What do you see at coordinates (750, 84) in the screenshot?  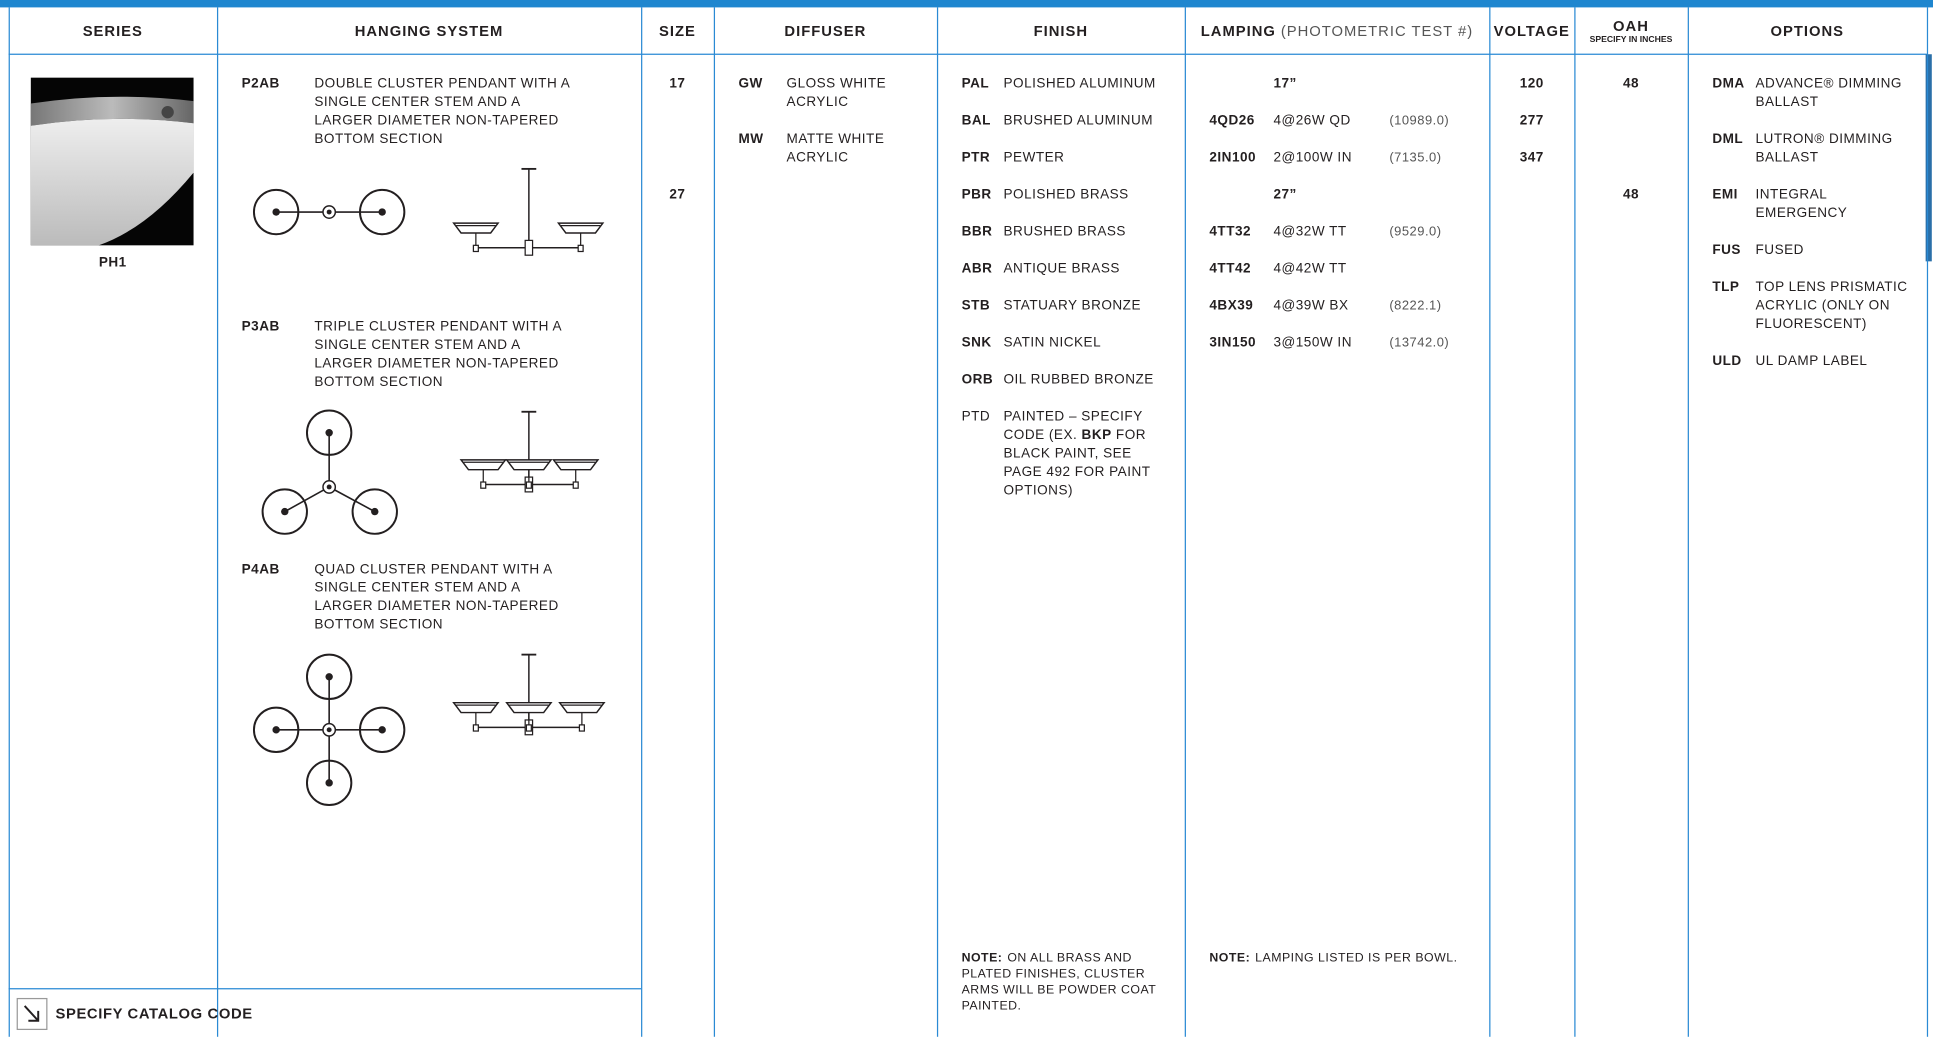 I see `diffuser-code: GW` at bounding box center [750, 84].